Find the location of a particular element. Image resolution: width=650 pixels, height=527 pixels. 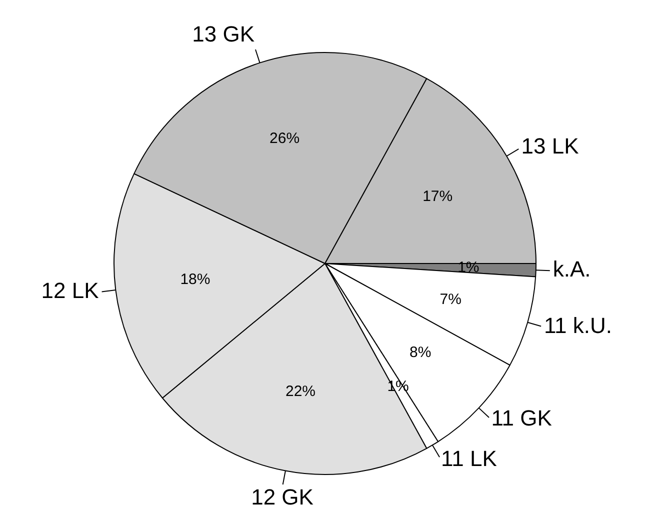

data-label: 26% is located at coordinates (285, 139).